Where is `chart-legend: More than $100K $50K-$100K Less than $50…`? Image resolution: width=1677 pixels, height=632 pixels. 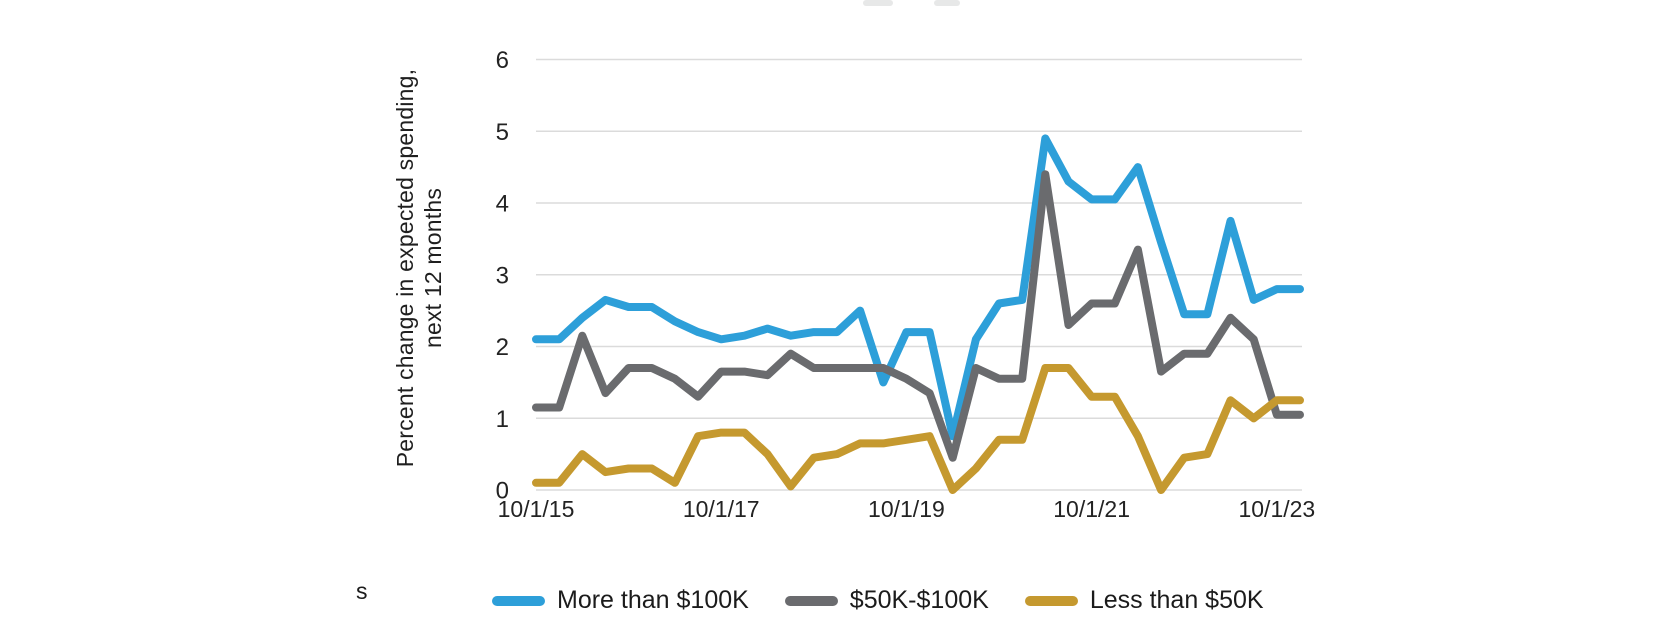
chart-legend: More than $100K $50K-$100K Less than $50… is located at coordinates (878, 600).